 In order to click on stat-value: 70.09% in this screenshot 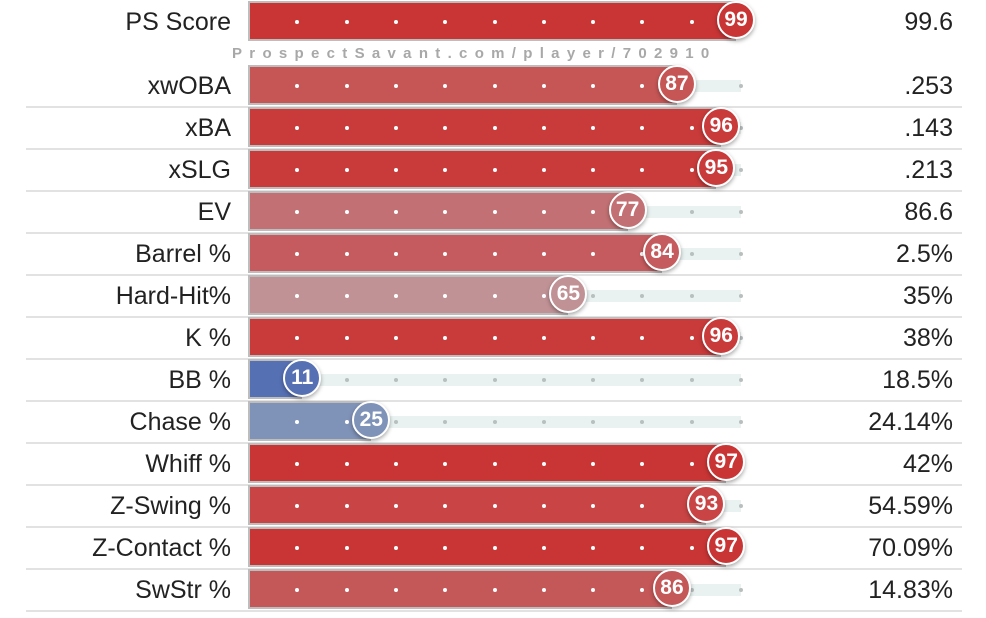, I will do `click(910, 548)`.